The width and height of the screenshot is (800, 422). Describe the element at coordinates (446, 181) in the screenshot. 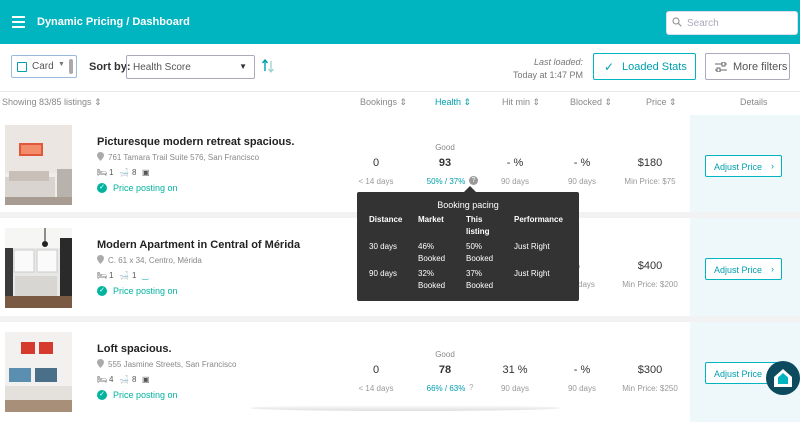

I see `booking-pacing: 50% / 37%` at that location.